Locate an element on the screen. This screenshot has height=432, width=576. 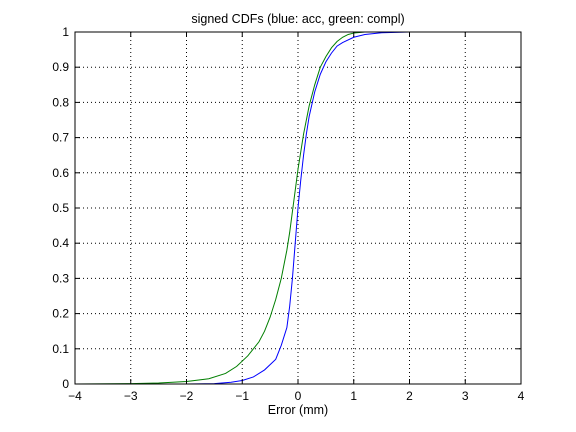
y-tick-labels: 0 0.1 0.2 0.3 0.4 0.5 0.6 0.7 0.8 0.9 1 is located at coordinates (60, 208).